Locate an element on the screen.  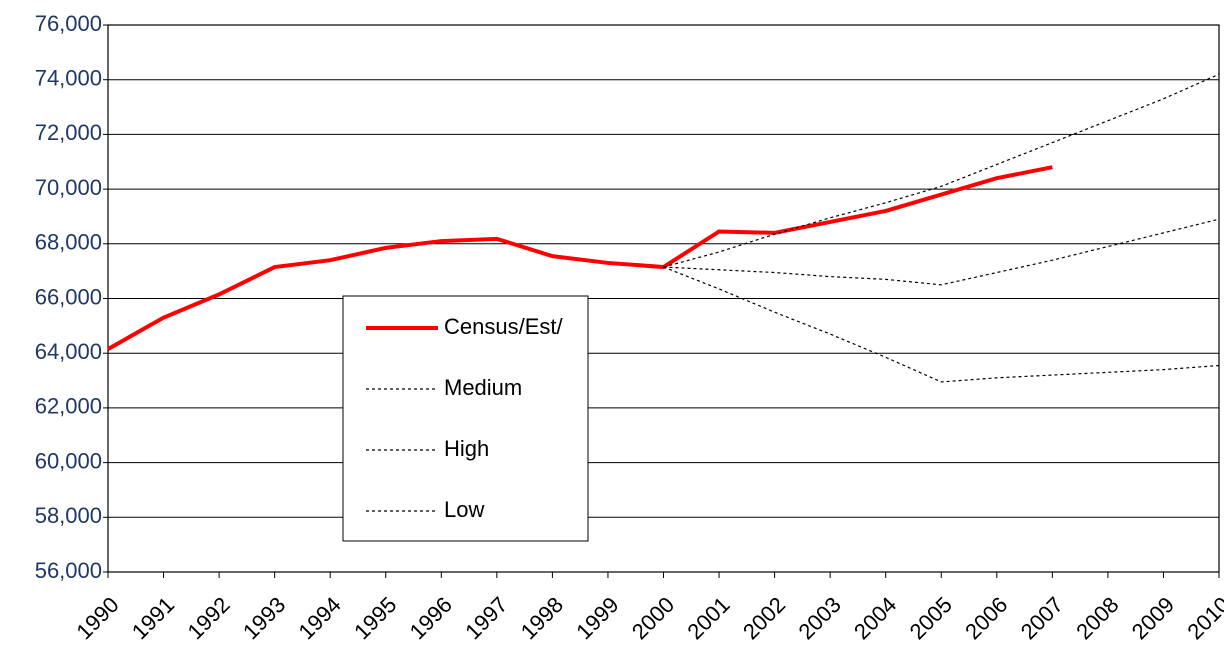
y-tick-label: 76,000 is located at coordinates (68, 23).